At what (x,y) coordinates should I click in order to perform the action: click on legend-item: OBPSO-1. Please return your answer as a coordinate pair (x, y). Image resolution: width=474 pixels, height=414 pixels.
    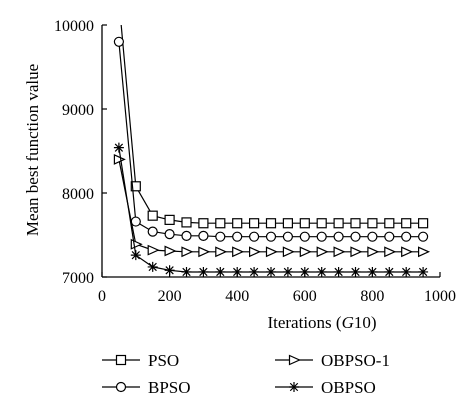
    Looking at the image, I should click on (332, 360).